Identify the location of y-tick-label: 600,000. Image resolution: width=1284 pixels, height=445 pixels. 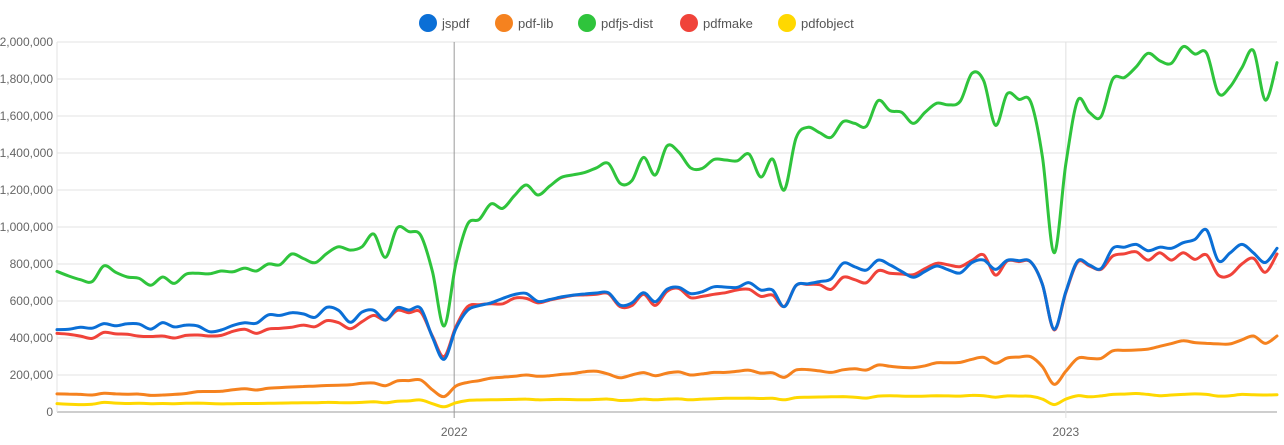
(32, 301).